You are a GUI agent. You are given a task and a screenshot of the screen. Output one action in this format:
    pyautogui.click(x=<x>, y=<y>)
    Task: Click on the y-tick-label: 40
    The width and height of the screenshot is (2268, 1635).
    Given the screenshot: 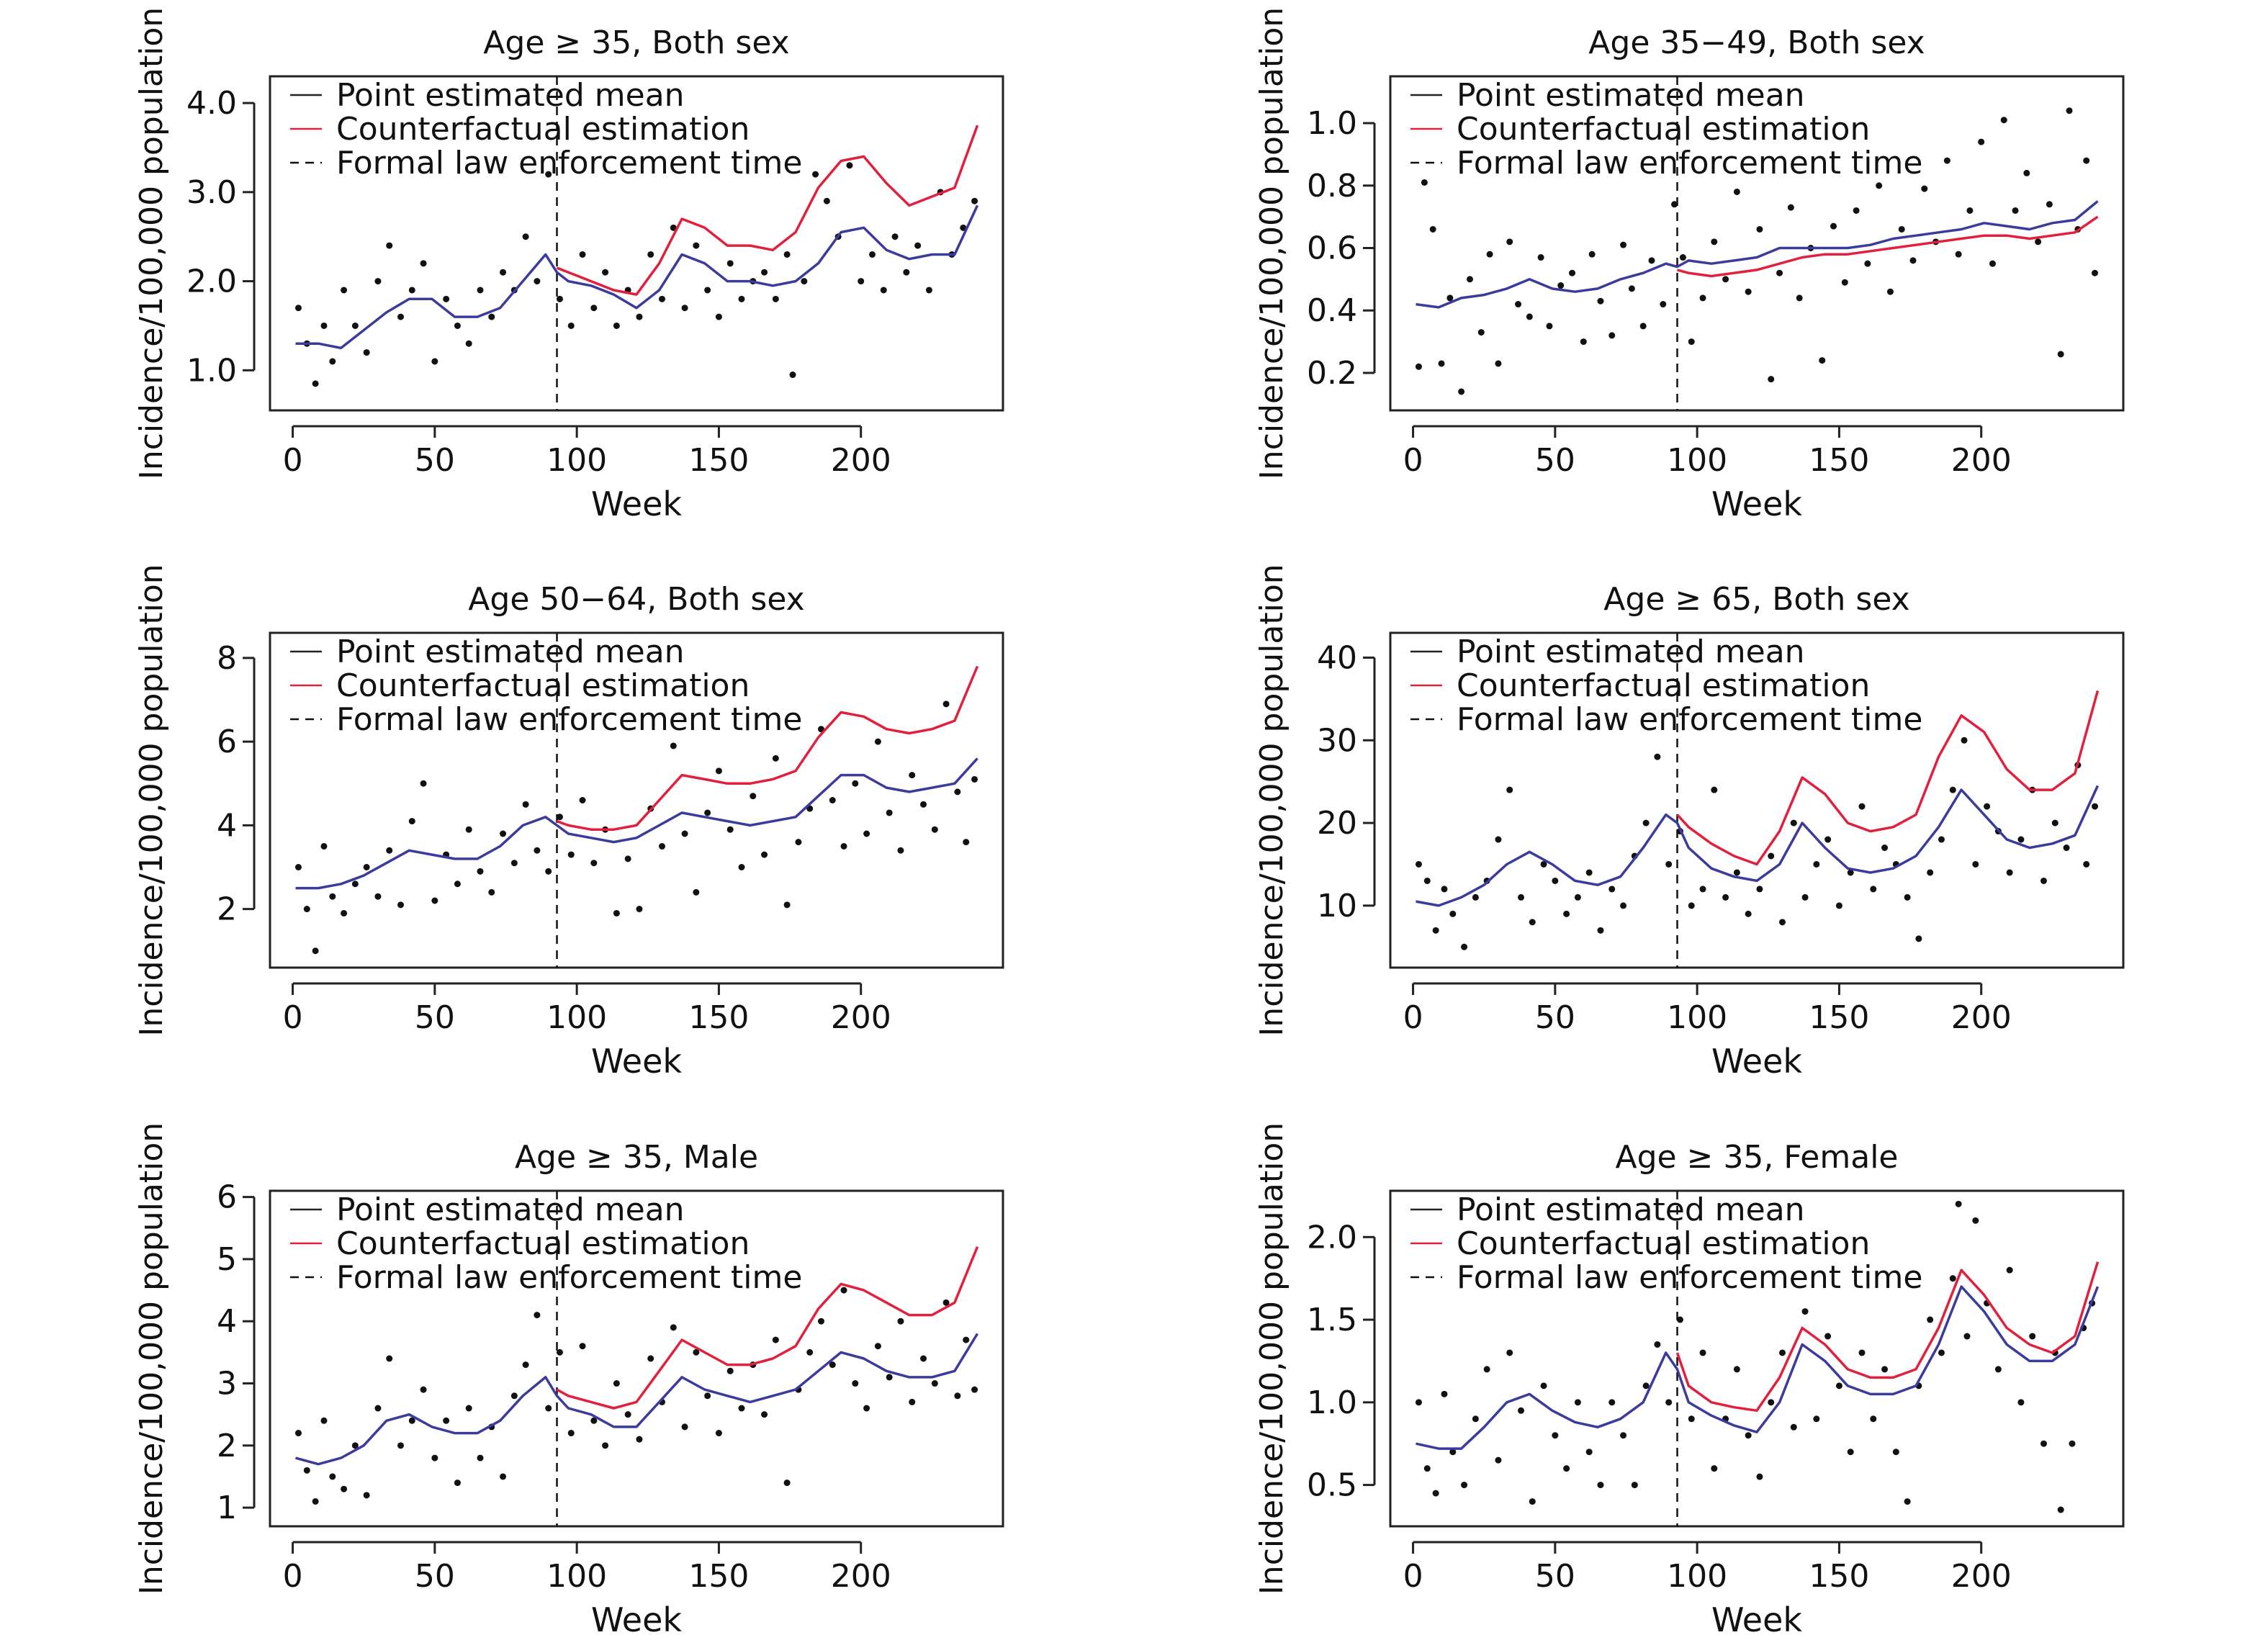 What is the action you would take?
    pyautogui.click(x=1337, y=657)
    